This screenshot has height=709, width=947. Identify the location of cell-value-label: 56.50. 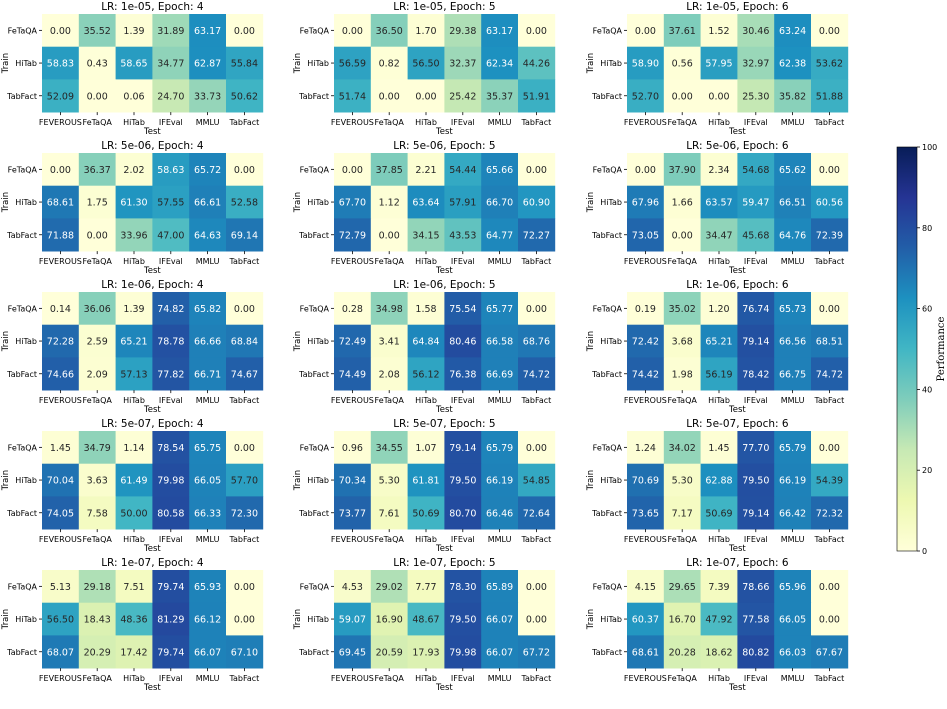
(60, 620).